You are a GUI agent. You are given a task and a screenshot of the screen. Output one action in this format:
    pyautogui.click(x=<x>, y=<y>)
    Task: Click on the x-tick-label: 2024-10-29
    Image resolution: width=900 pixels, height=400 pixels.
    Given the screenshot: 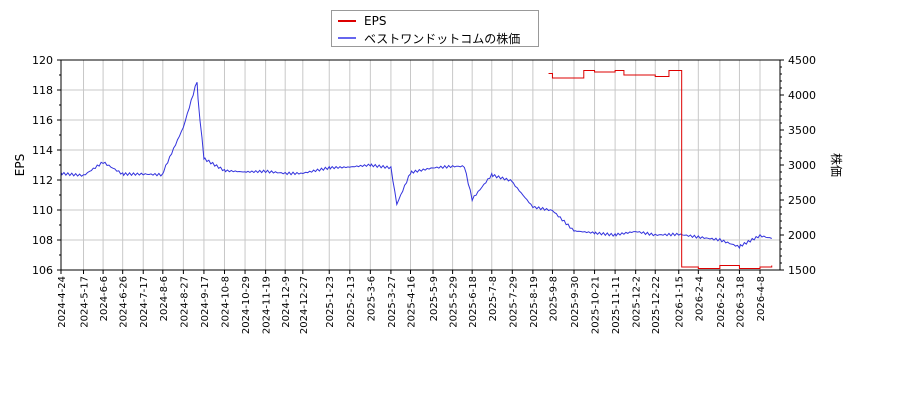 What is the action you would take?
    pyautogui.click(x=246, y=305)
    